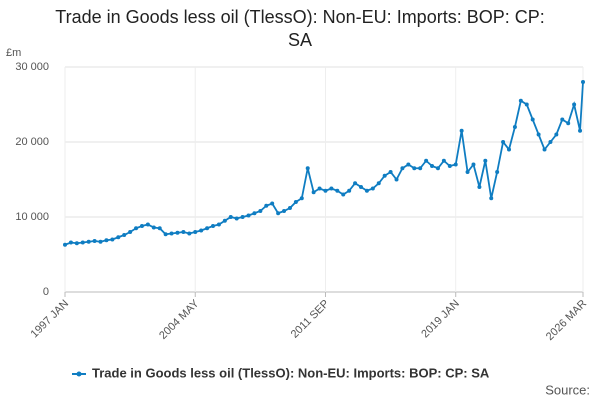 The height and width of the screenshot is (400, 600). What do you see at coordinates (79, 374) in the screenshot?
I see `legend-marker` at bounding box center [79, 374].